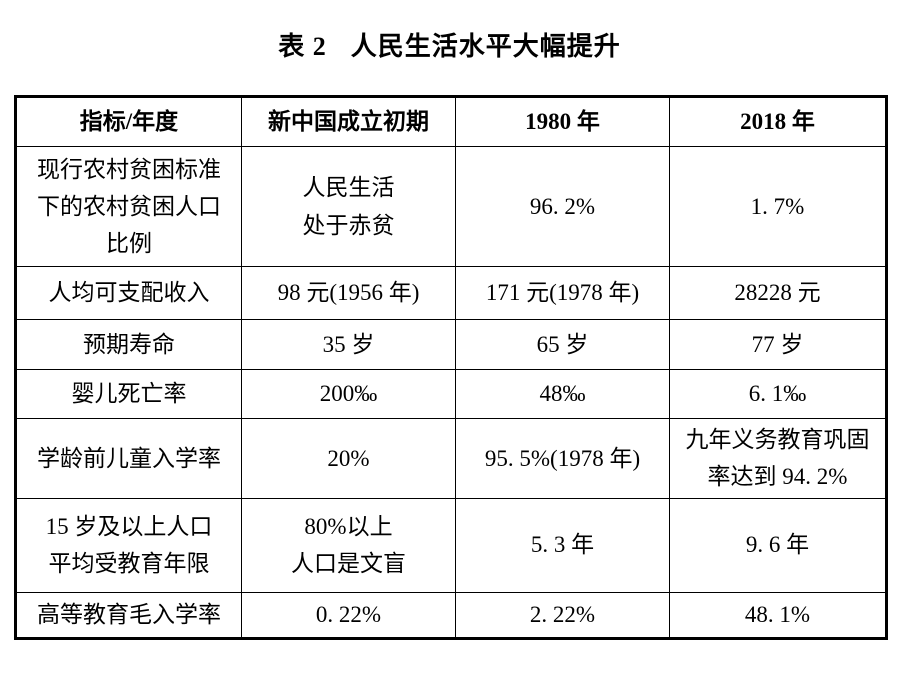 This screenshot has width=899, height=678. I want to click on column-header-early-prc: 新中国成立初期, so click(348, 121).